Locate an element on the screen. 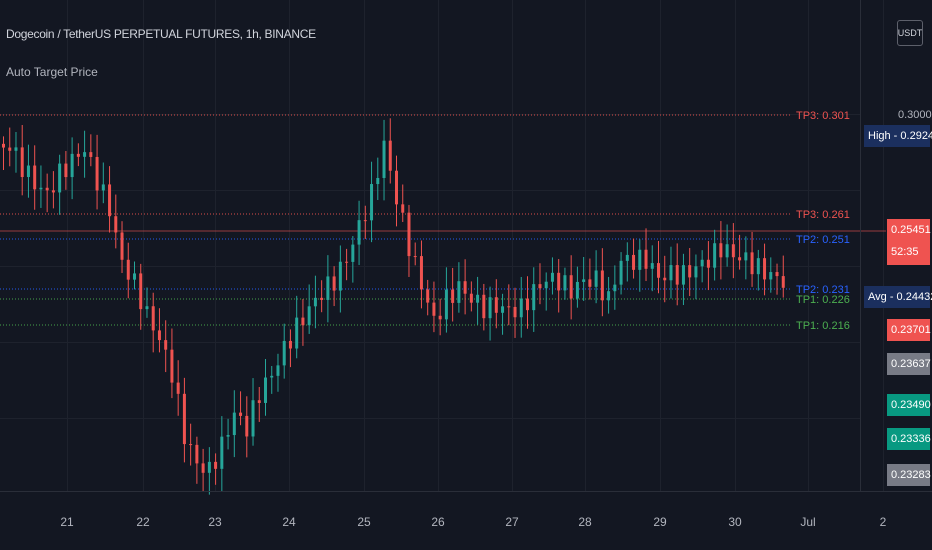  indicator-name: Auto Target Price is located at coordinates (52, 72).